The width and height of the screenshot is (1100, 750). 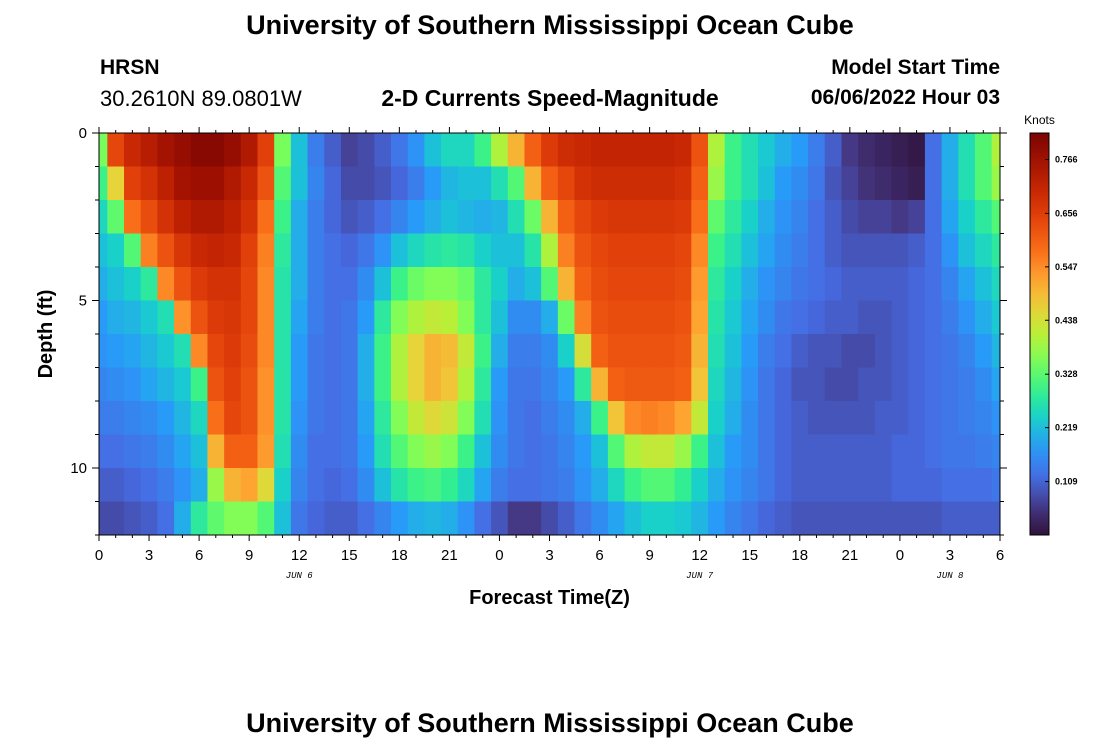 What do you see at coordinates (1066, 159) in the screenshot?
I see `colorbar-tick-label: 0.766` at bounding box center [1066, 159].